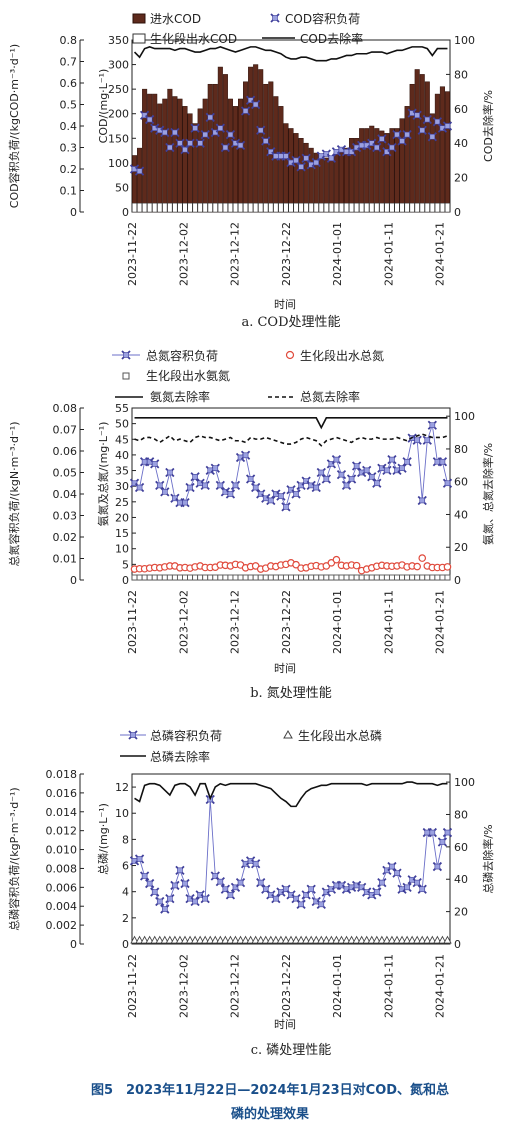 The width and height of the screenshot is (531, 1143). What do you see at coordinates (388, 986) in the screenshot?
I see `x-tick-label: 2024-01-11` at bounding box center [388, 986].